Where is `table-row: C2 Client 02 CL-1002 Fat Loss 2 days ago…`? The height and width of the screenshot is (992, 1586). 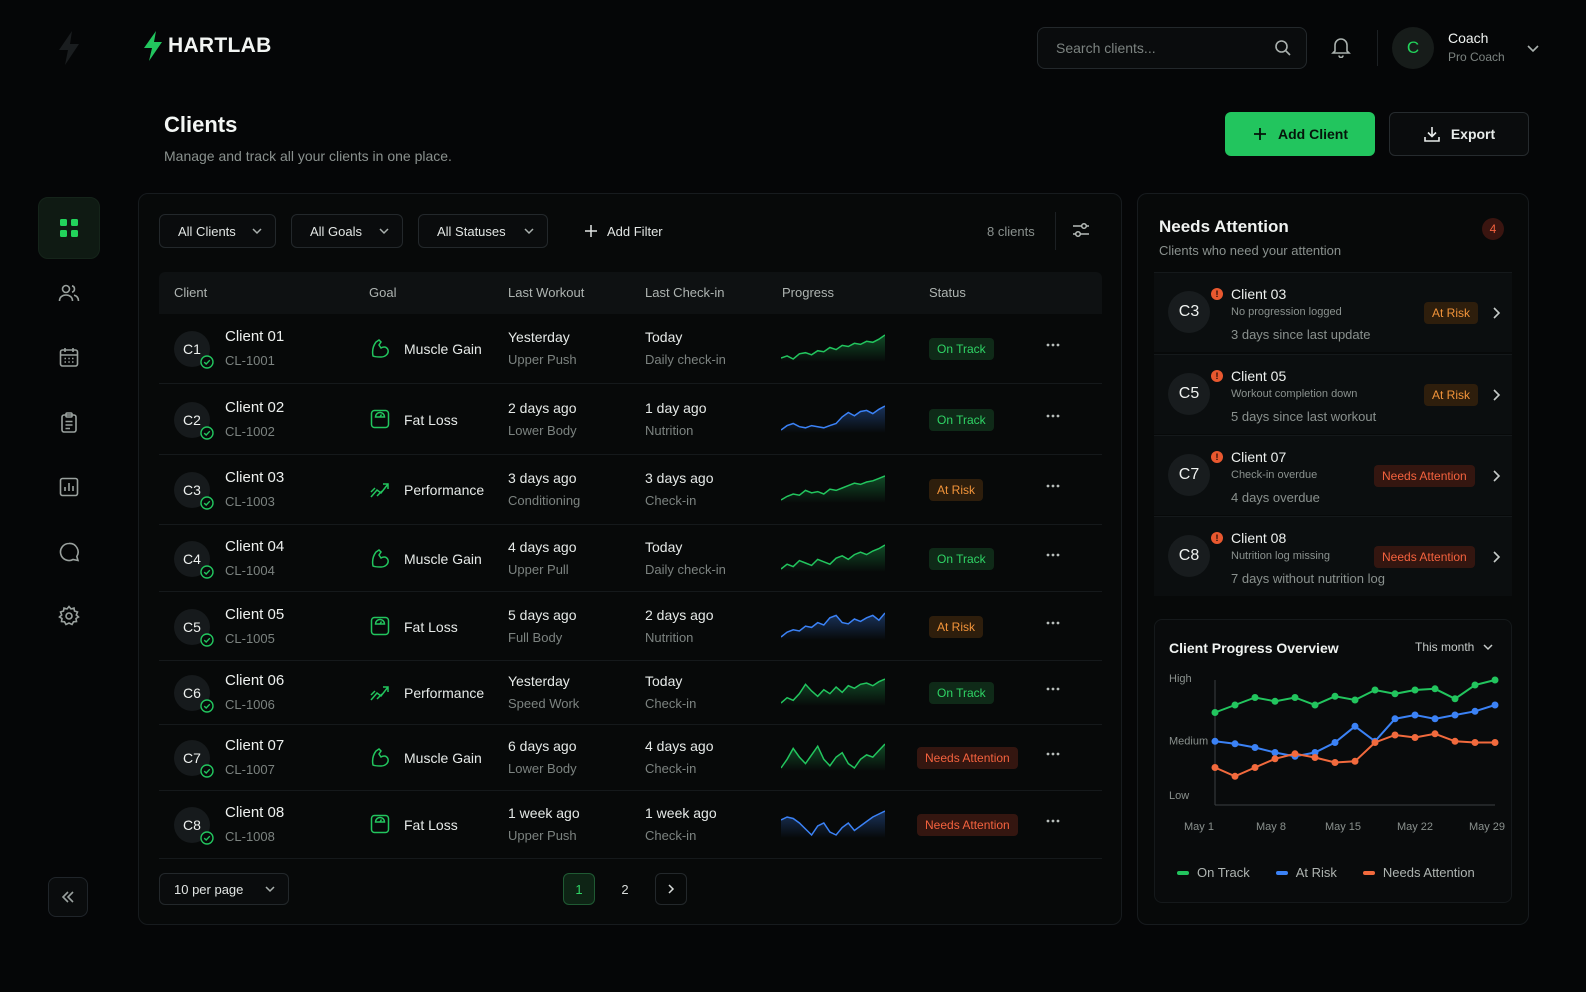 table-row: C2 Client 02 CL-1002 Fat Loss 2 days ago… is located at coordinates (630, 419).